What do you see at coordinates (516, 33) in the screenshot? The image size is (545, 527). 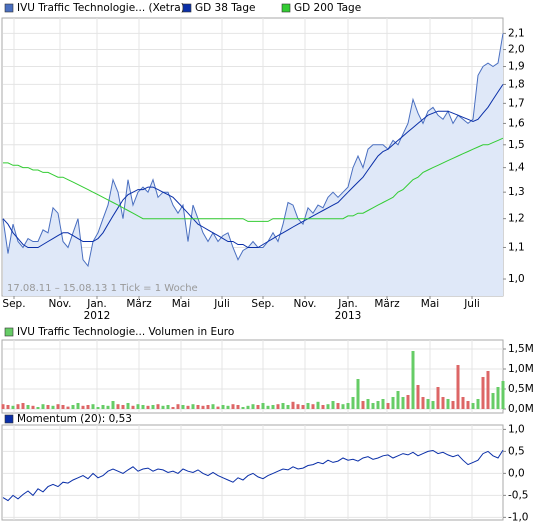 I see `y-tick-label: 2,1` at bounding box center [516, 33].